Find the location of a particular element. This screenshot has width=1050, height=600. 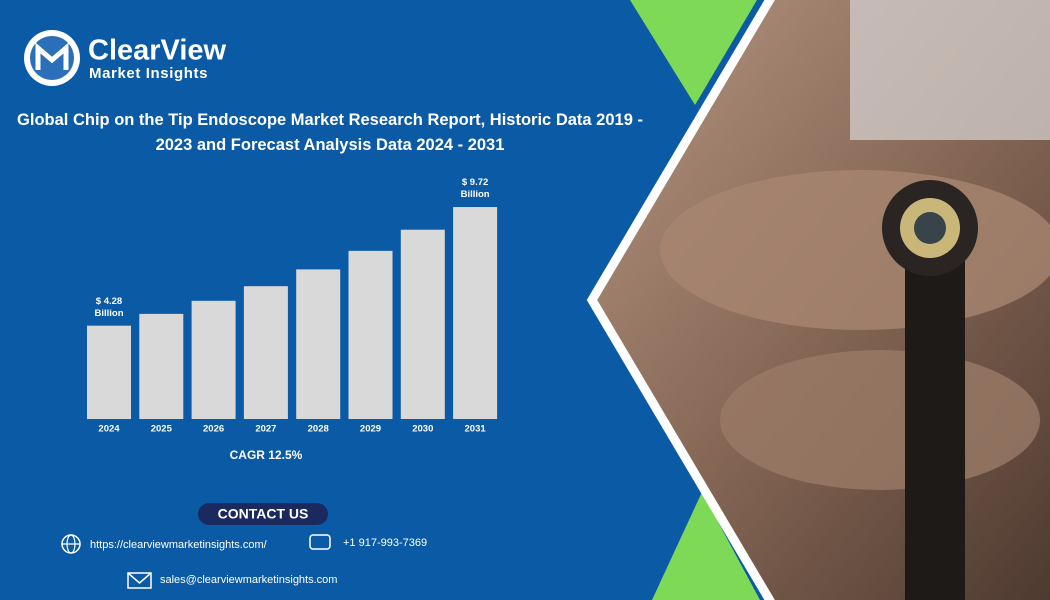

value-label: $ 4.28 Billion is located at coordinates (109, 307).